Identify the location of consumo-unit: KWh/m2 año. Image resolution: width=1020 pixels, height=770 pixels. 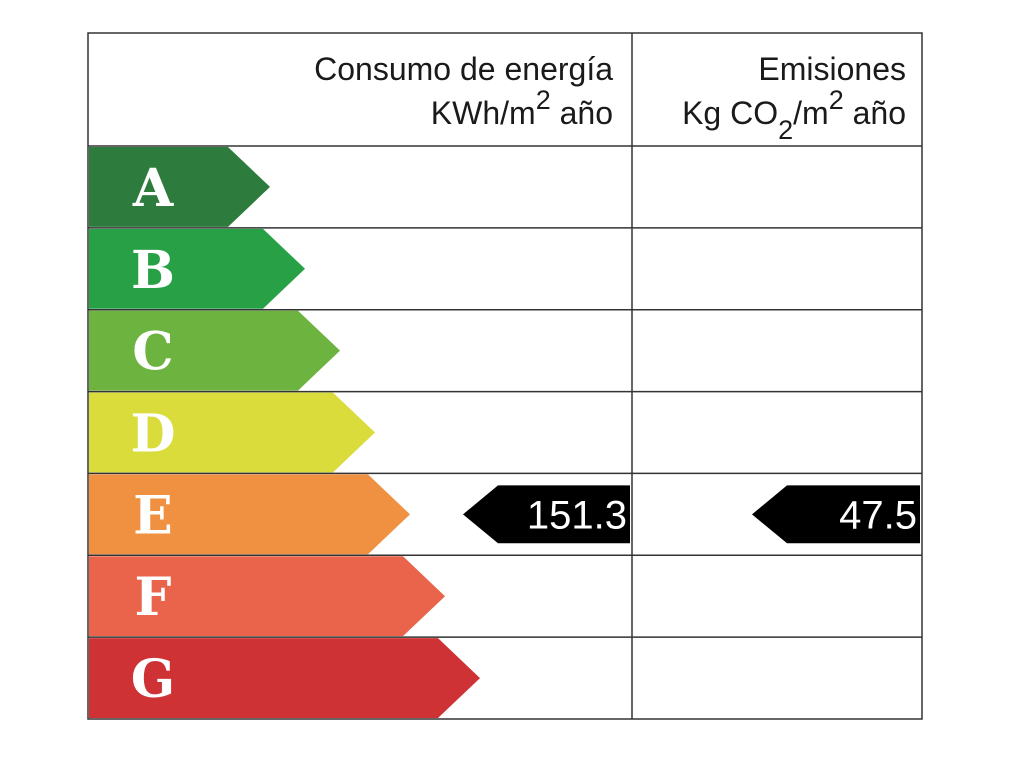
(522, 108).